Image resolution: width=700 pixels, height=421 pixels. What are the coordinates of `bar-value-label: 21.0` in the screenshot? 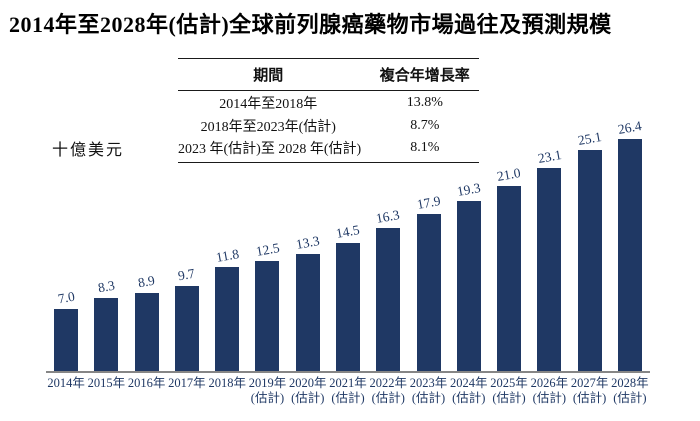 It's located at (509, 175).